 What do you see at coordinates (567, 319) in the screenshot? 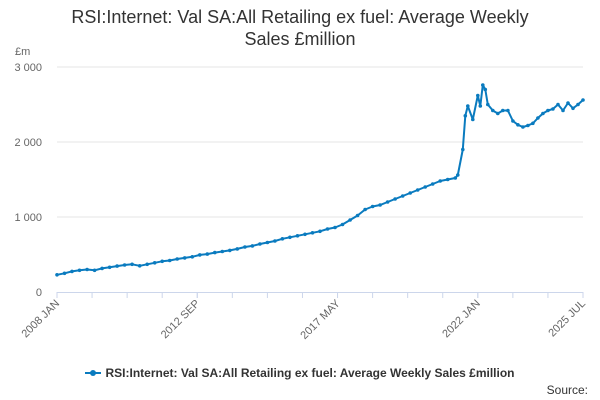
I see `x-tick-label: 2025 JUL` at bounding box center [567, 319].